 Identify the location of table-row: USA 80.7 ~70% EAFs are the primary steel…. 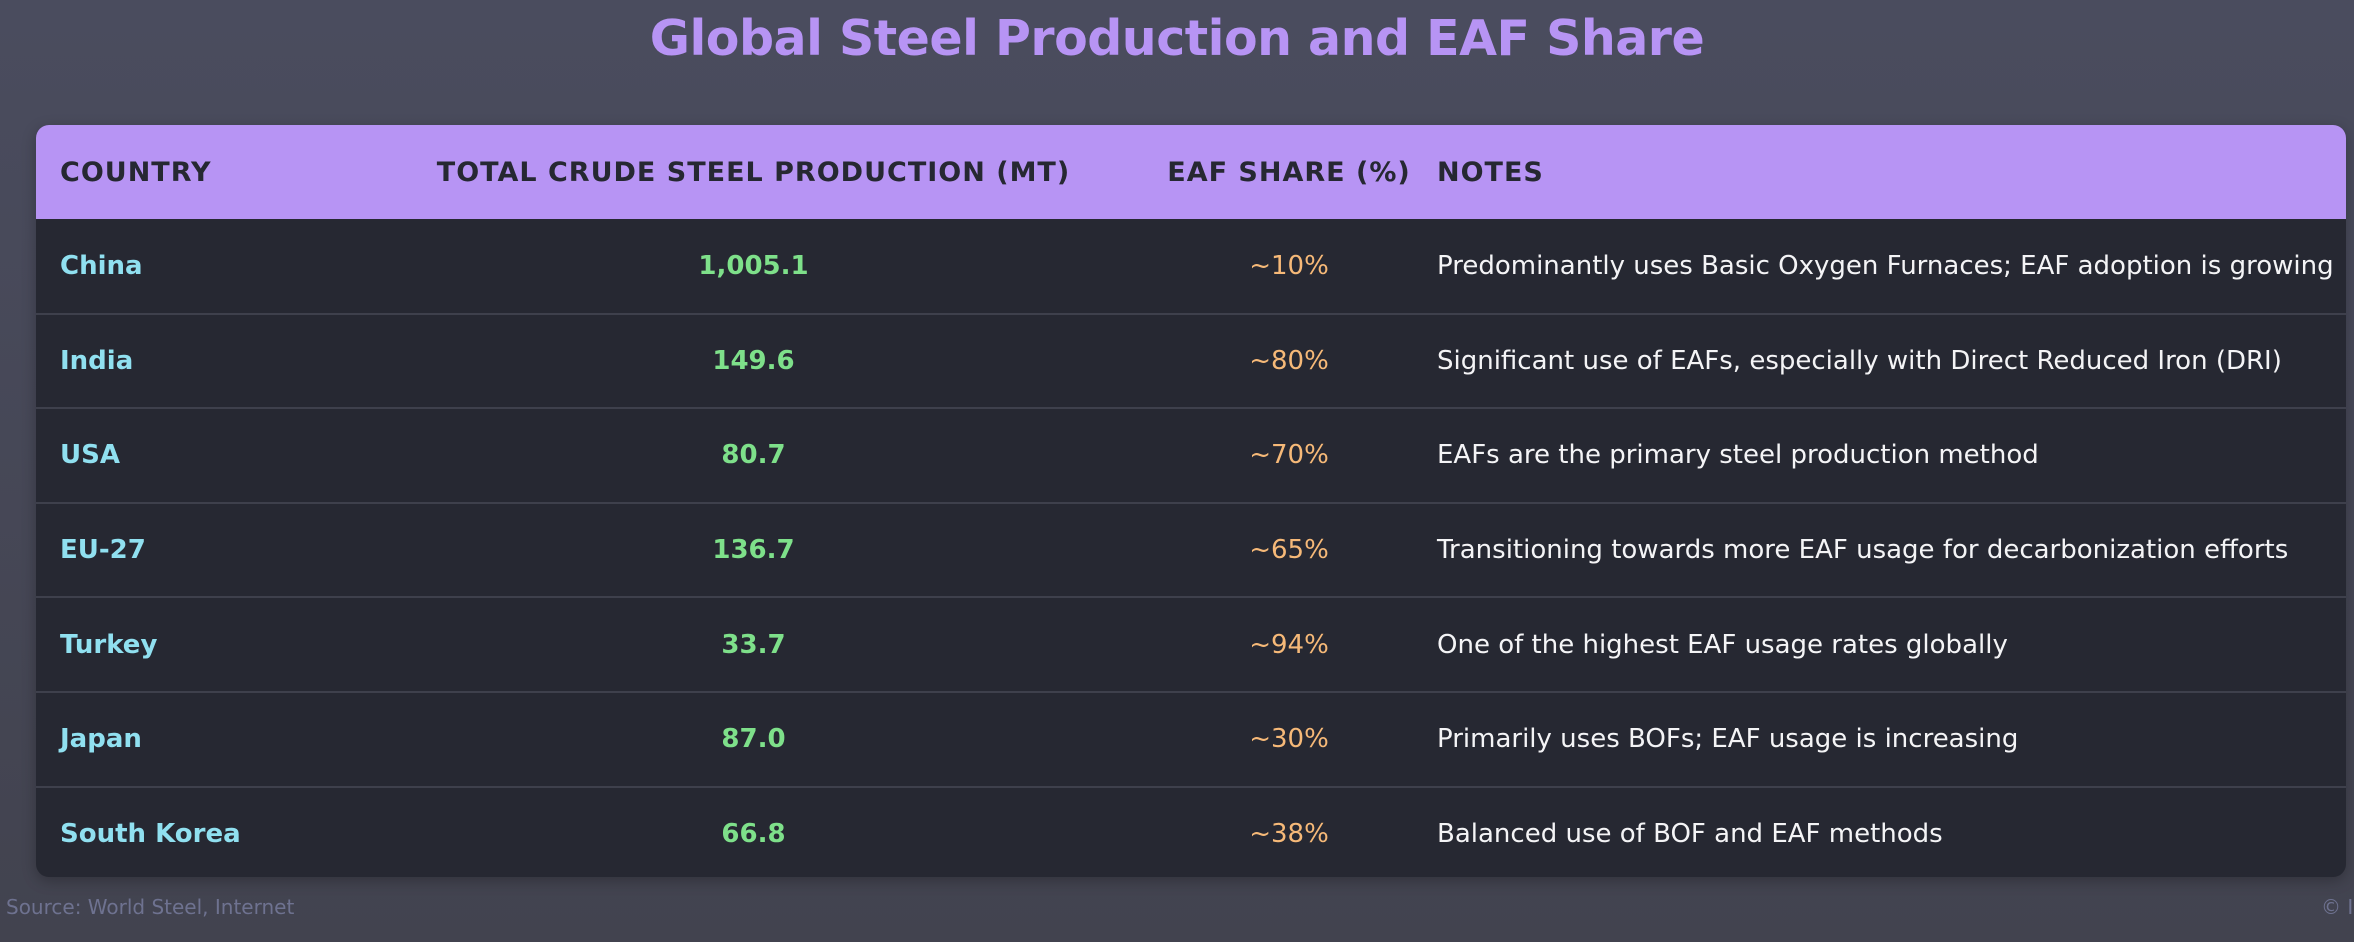
(1191, 455).